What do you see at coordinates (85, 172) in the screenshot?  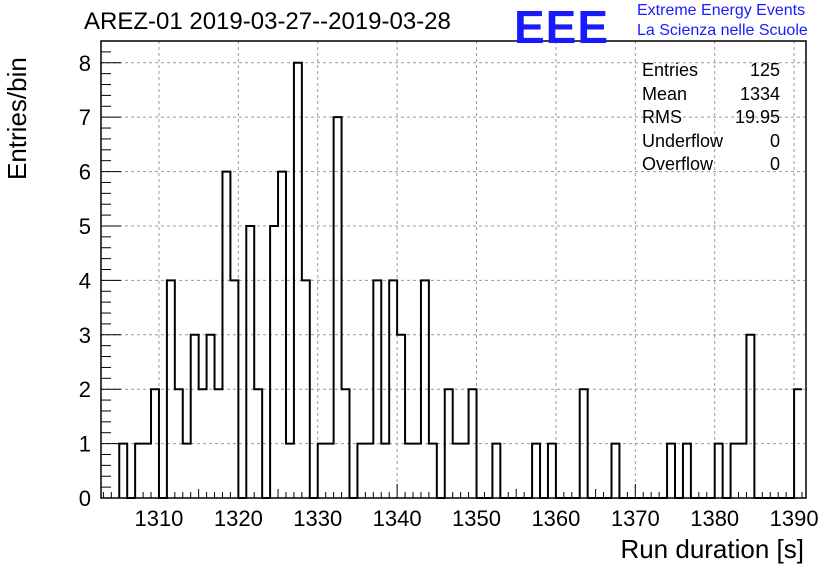 I see `y-tick-label: 6` at bounding box center [85, 172].